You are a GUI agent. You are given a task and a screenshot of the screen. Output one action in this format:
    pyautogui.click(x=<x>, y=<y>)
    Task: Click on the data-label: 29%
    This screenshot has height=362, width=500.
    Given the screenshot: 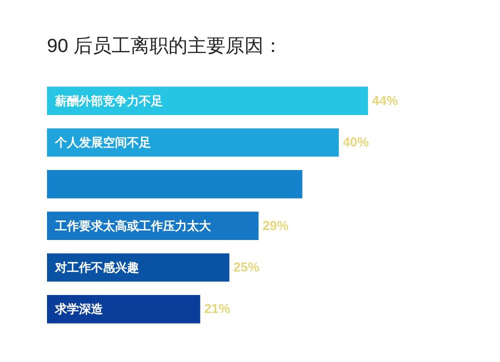 What is the action you would take?
    pyautogui.click(x=276, y=225)
    